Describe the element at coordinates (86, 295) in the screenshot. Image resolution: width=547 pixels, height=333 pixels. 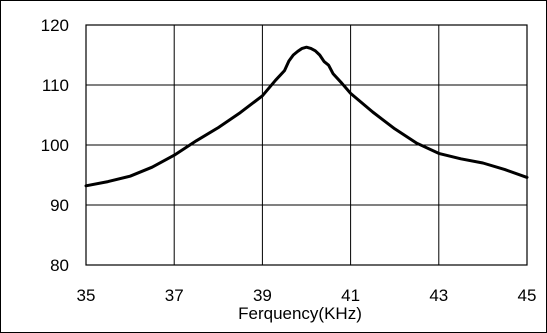
I see `x-tick-label: 35` at that location.